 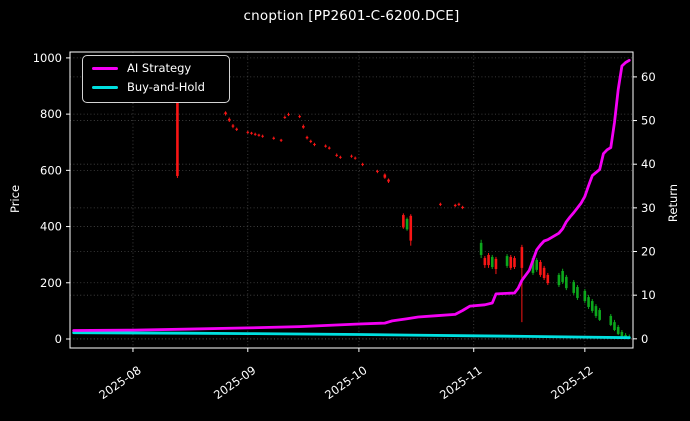 What do you see at coordinates (648, 208) in the screenshot?
I see `return-tick-label: 30` at bounding box center [648, 208].